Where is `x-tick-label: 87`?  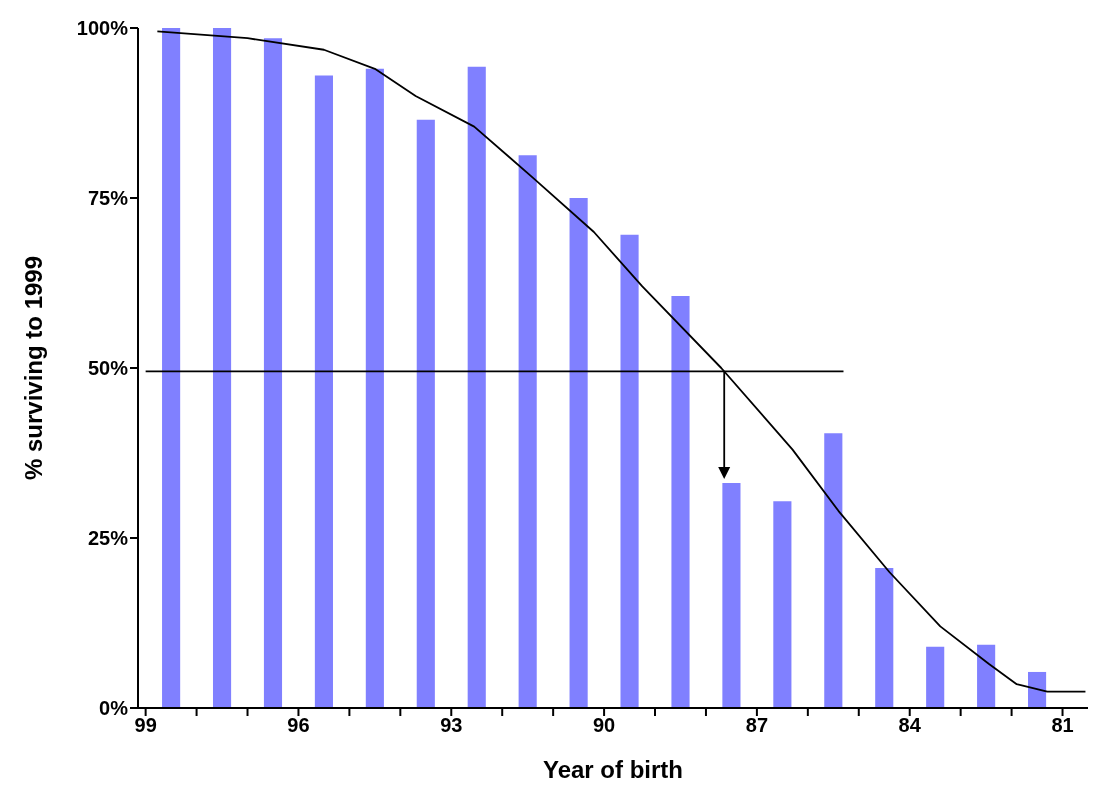 x-tick-label: 87 is located at coordinates (757, 725).